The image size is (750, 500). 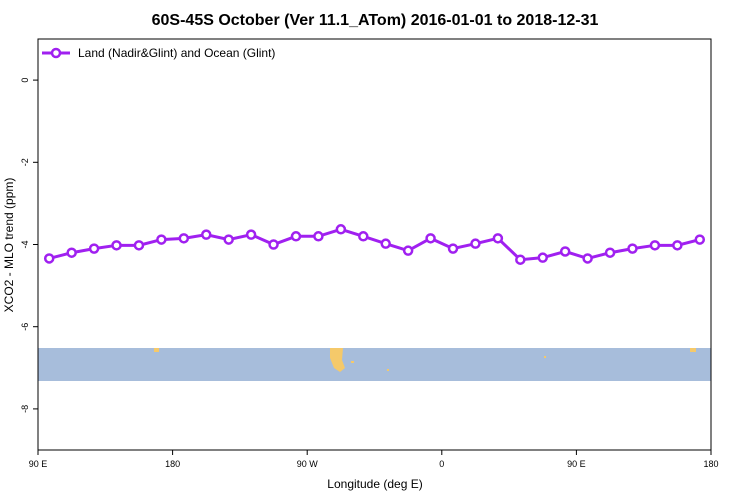 What do you see at coordinates (308, 464) in the screenshot?
I see `x-tick-label: 90 W` at bounding box center [308, 464].